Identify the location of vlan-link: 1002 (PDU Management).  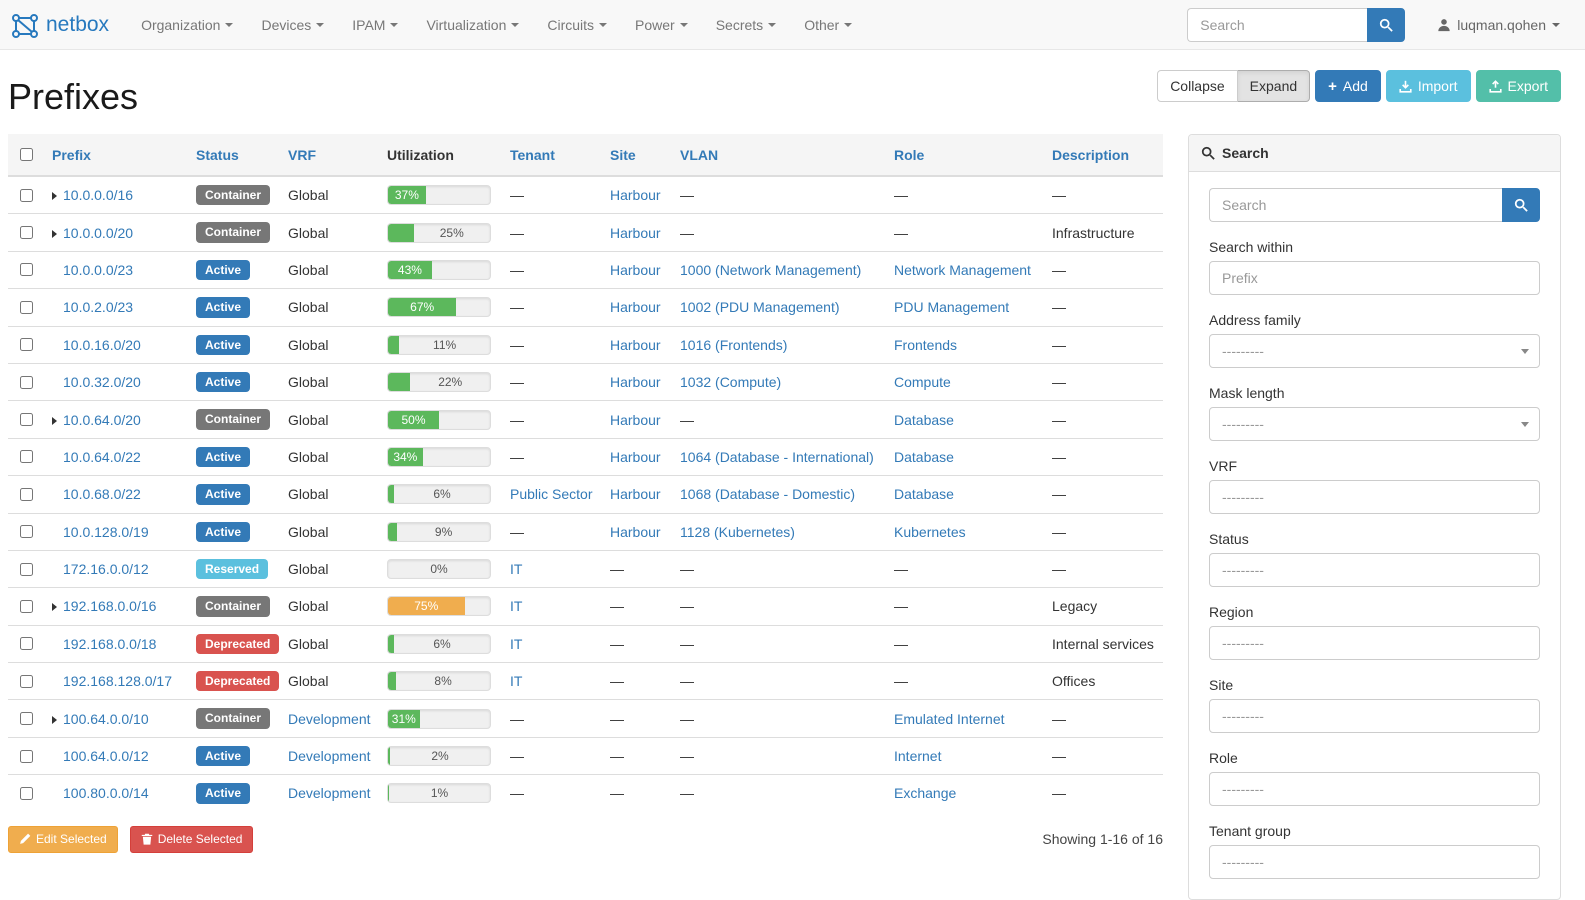
(760, 307).